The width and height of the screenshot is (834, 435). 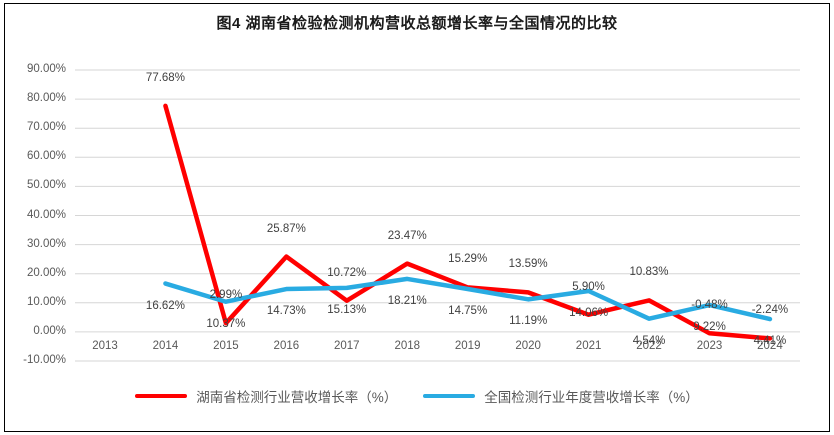 I want to click on legend-item-national: 全国检测行业年度营收增长率（%）, so click(x=561, y=396).